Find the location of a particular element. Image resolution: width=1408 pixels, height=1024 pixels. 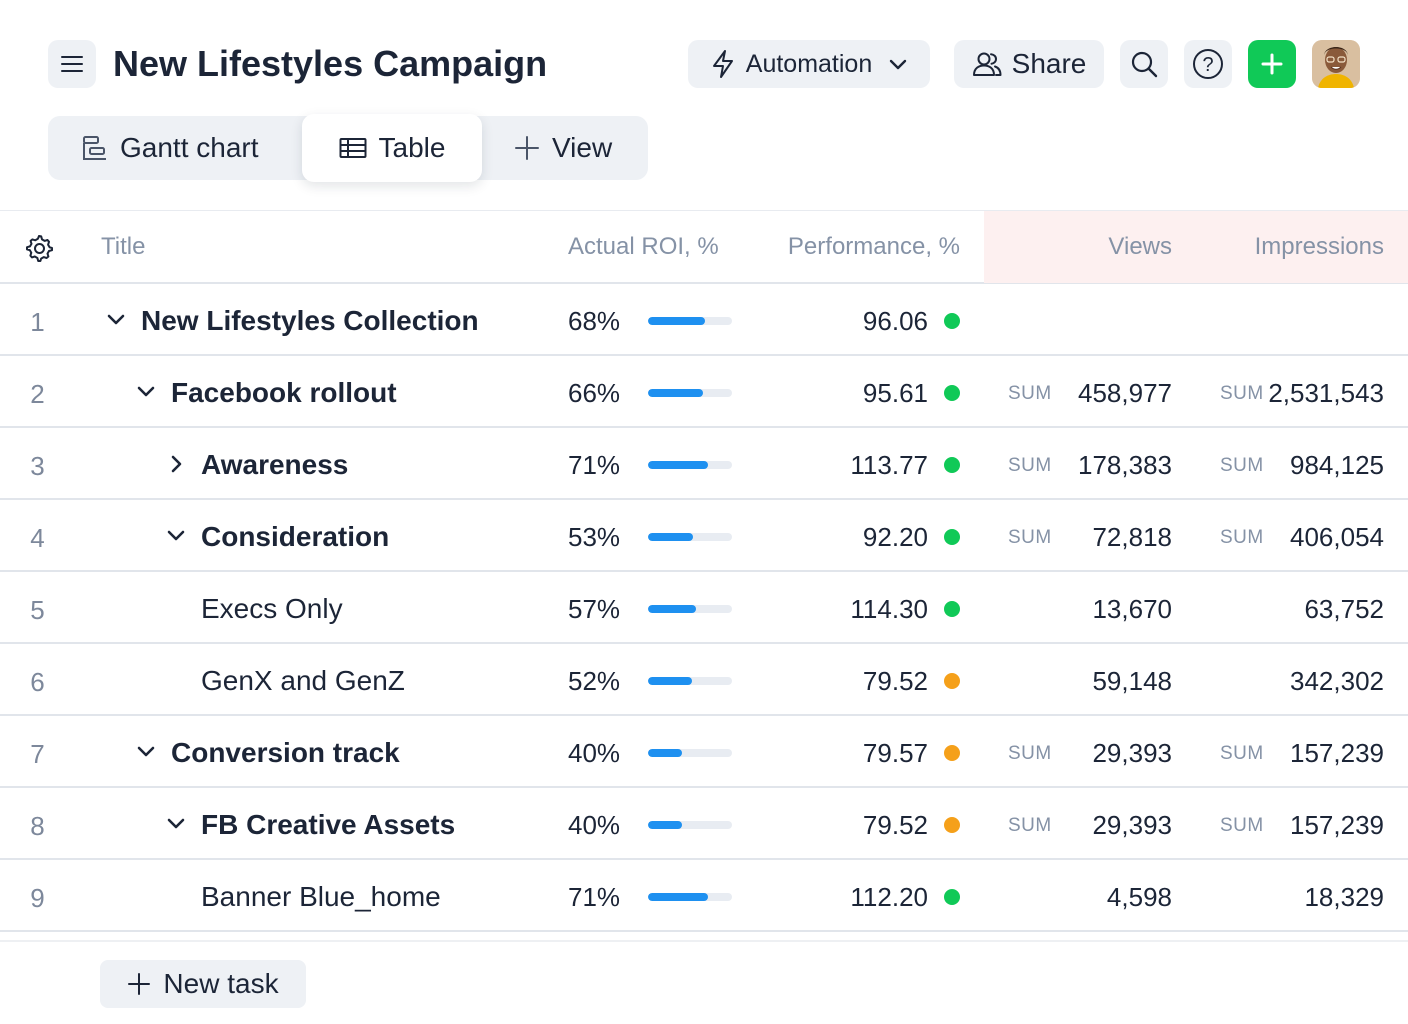

menu-icon is located at coordinates (72, 64).